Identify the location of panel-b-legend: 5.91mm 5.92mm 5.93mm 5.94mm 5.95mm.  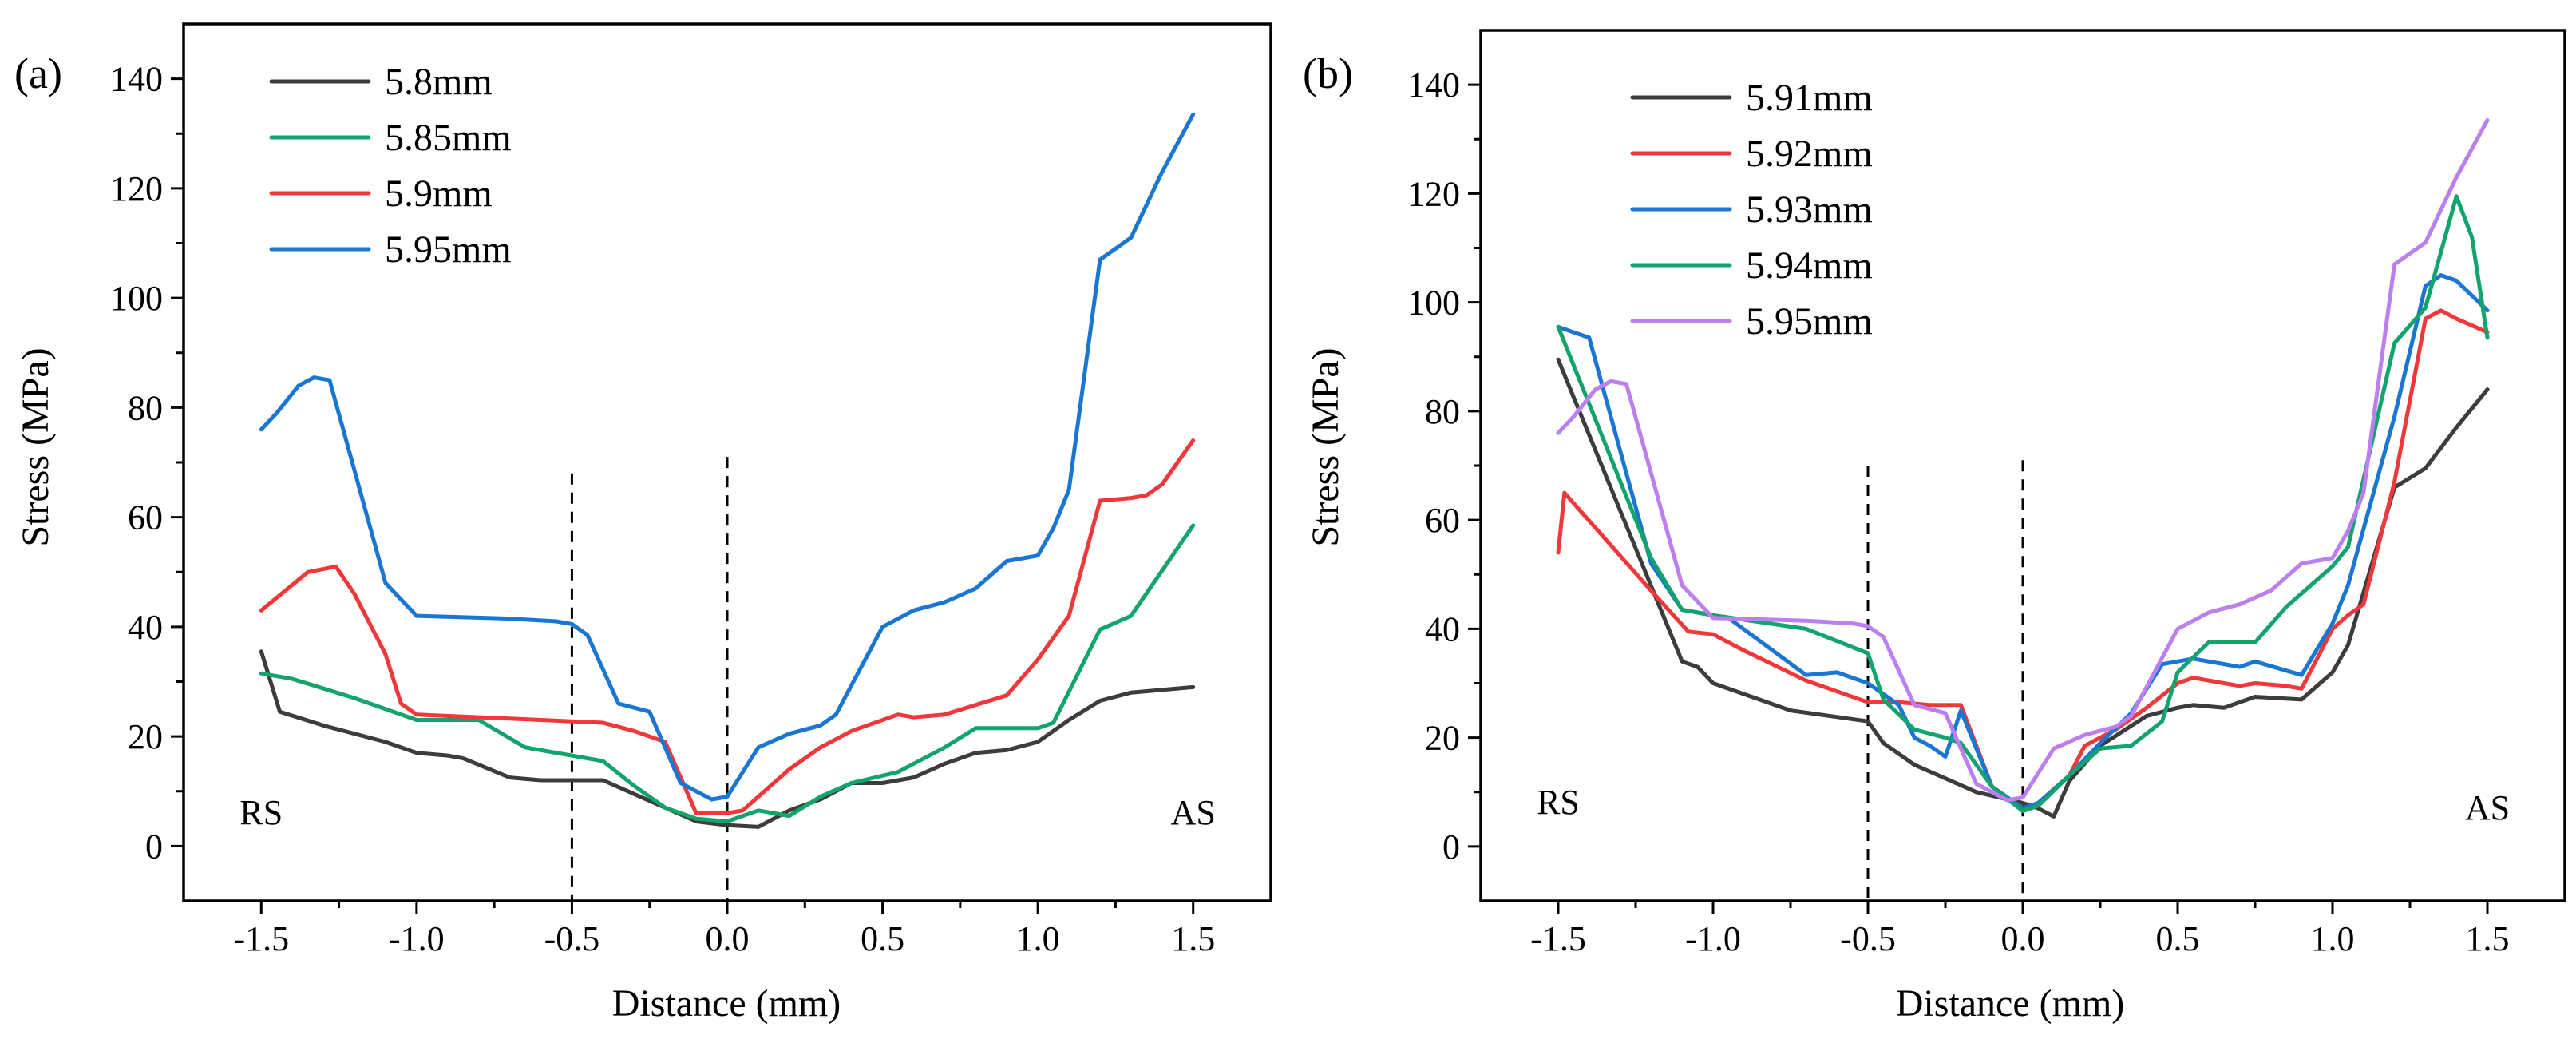
(1752, 210).